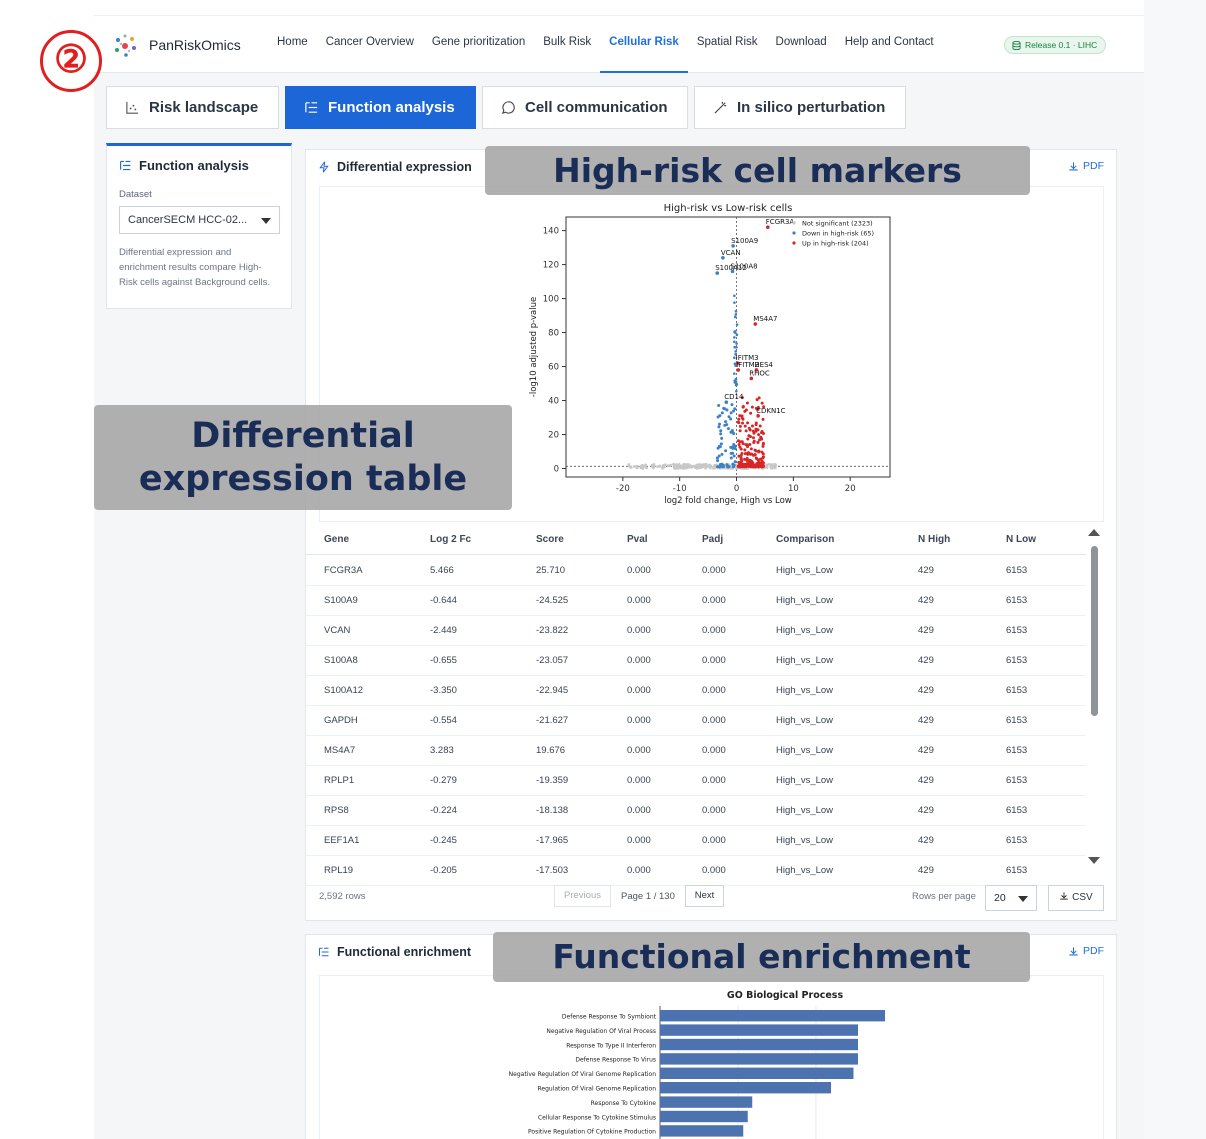  I want to click on table-cell: EEF1A1, so click(342, 840).